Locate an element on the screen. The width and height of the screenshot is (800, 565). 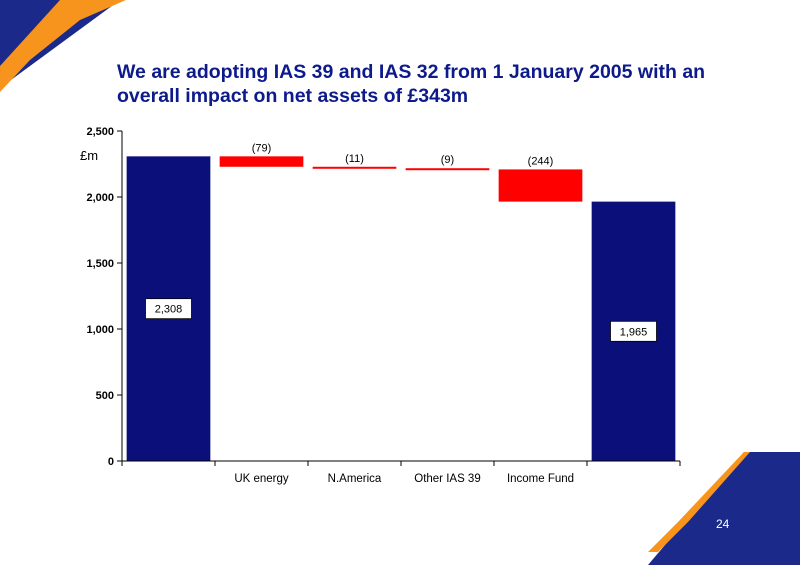
y-tick-label-1: 500 is located at coordinates (105, 396).